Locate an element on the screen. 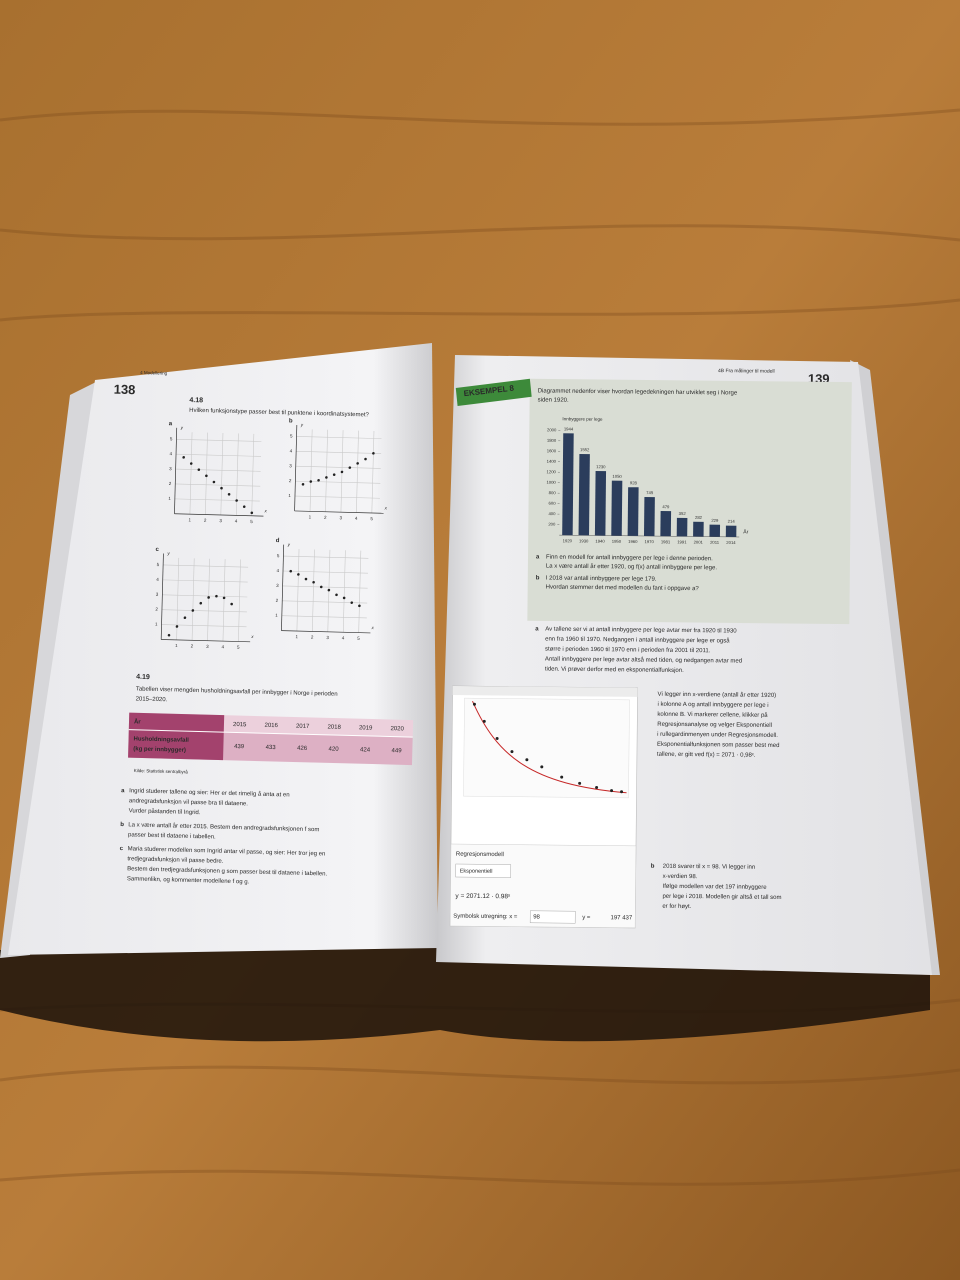 Image resolution: width=960 pixels, height=1280 pixels. bar-value-label: 229 is located at coordinates (715, 520).